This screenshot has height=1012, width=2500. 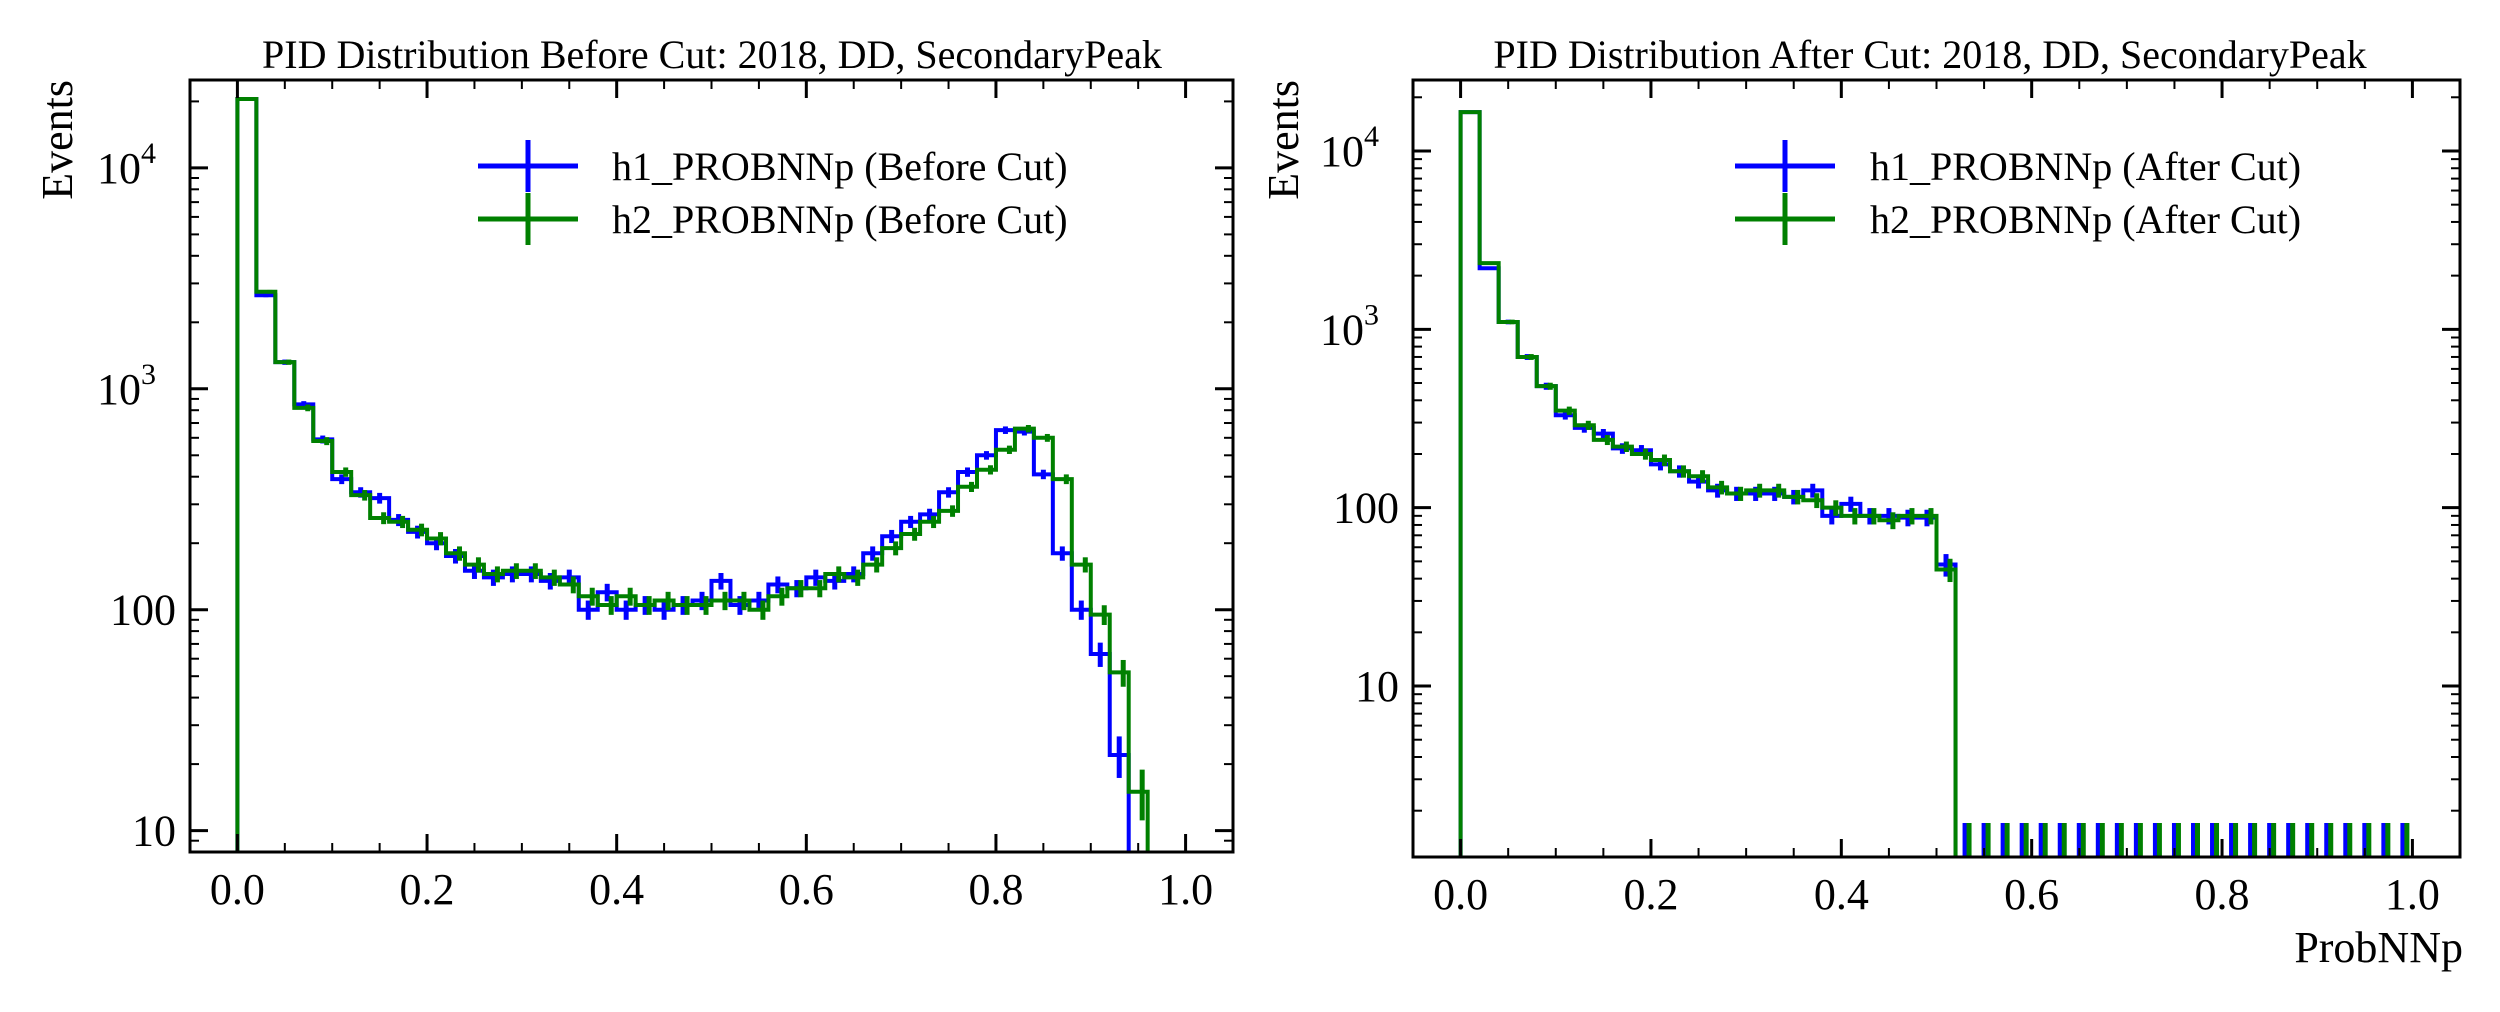 I want to click on legend-label-h1: h1_PROBNNp (Before Cut), so click(x=840, y=166).